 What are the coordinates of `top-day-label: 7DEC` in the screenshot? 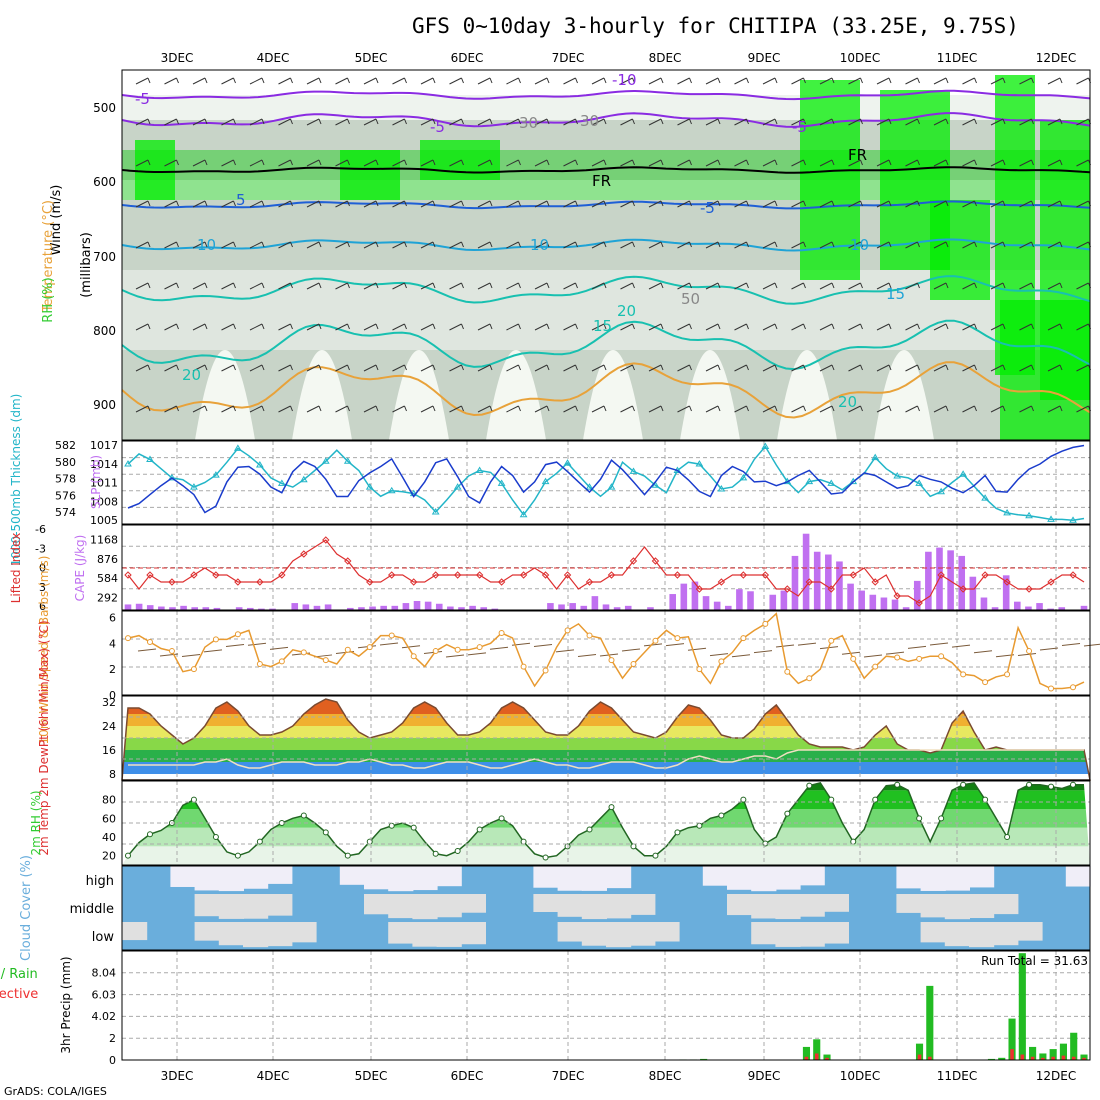 It's located at (568, 58).